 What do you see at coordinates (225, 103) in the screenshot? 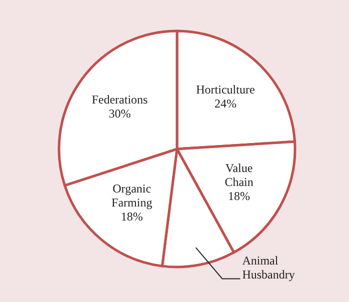
I see `data-label: 24%` at bounding box center [225, 103].